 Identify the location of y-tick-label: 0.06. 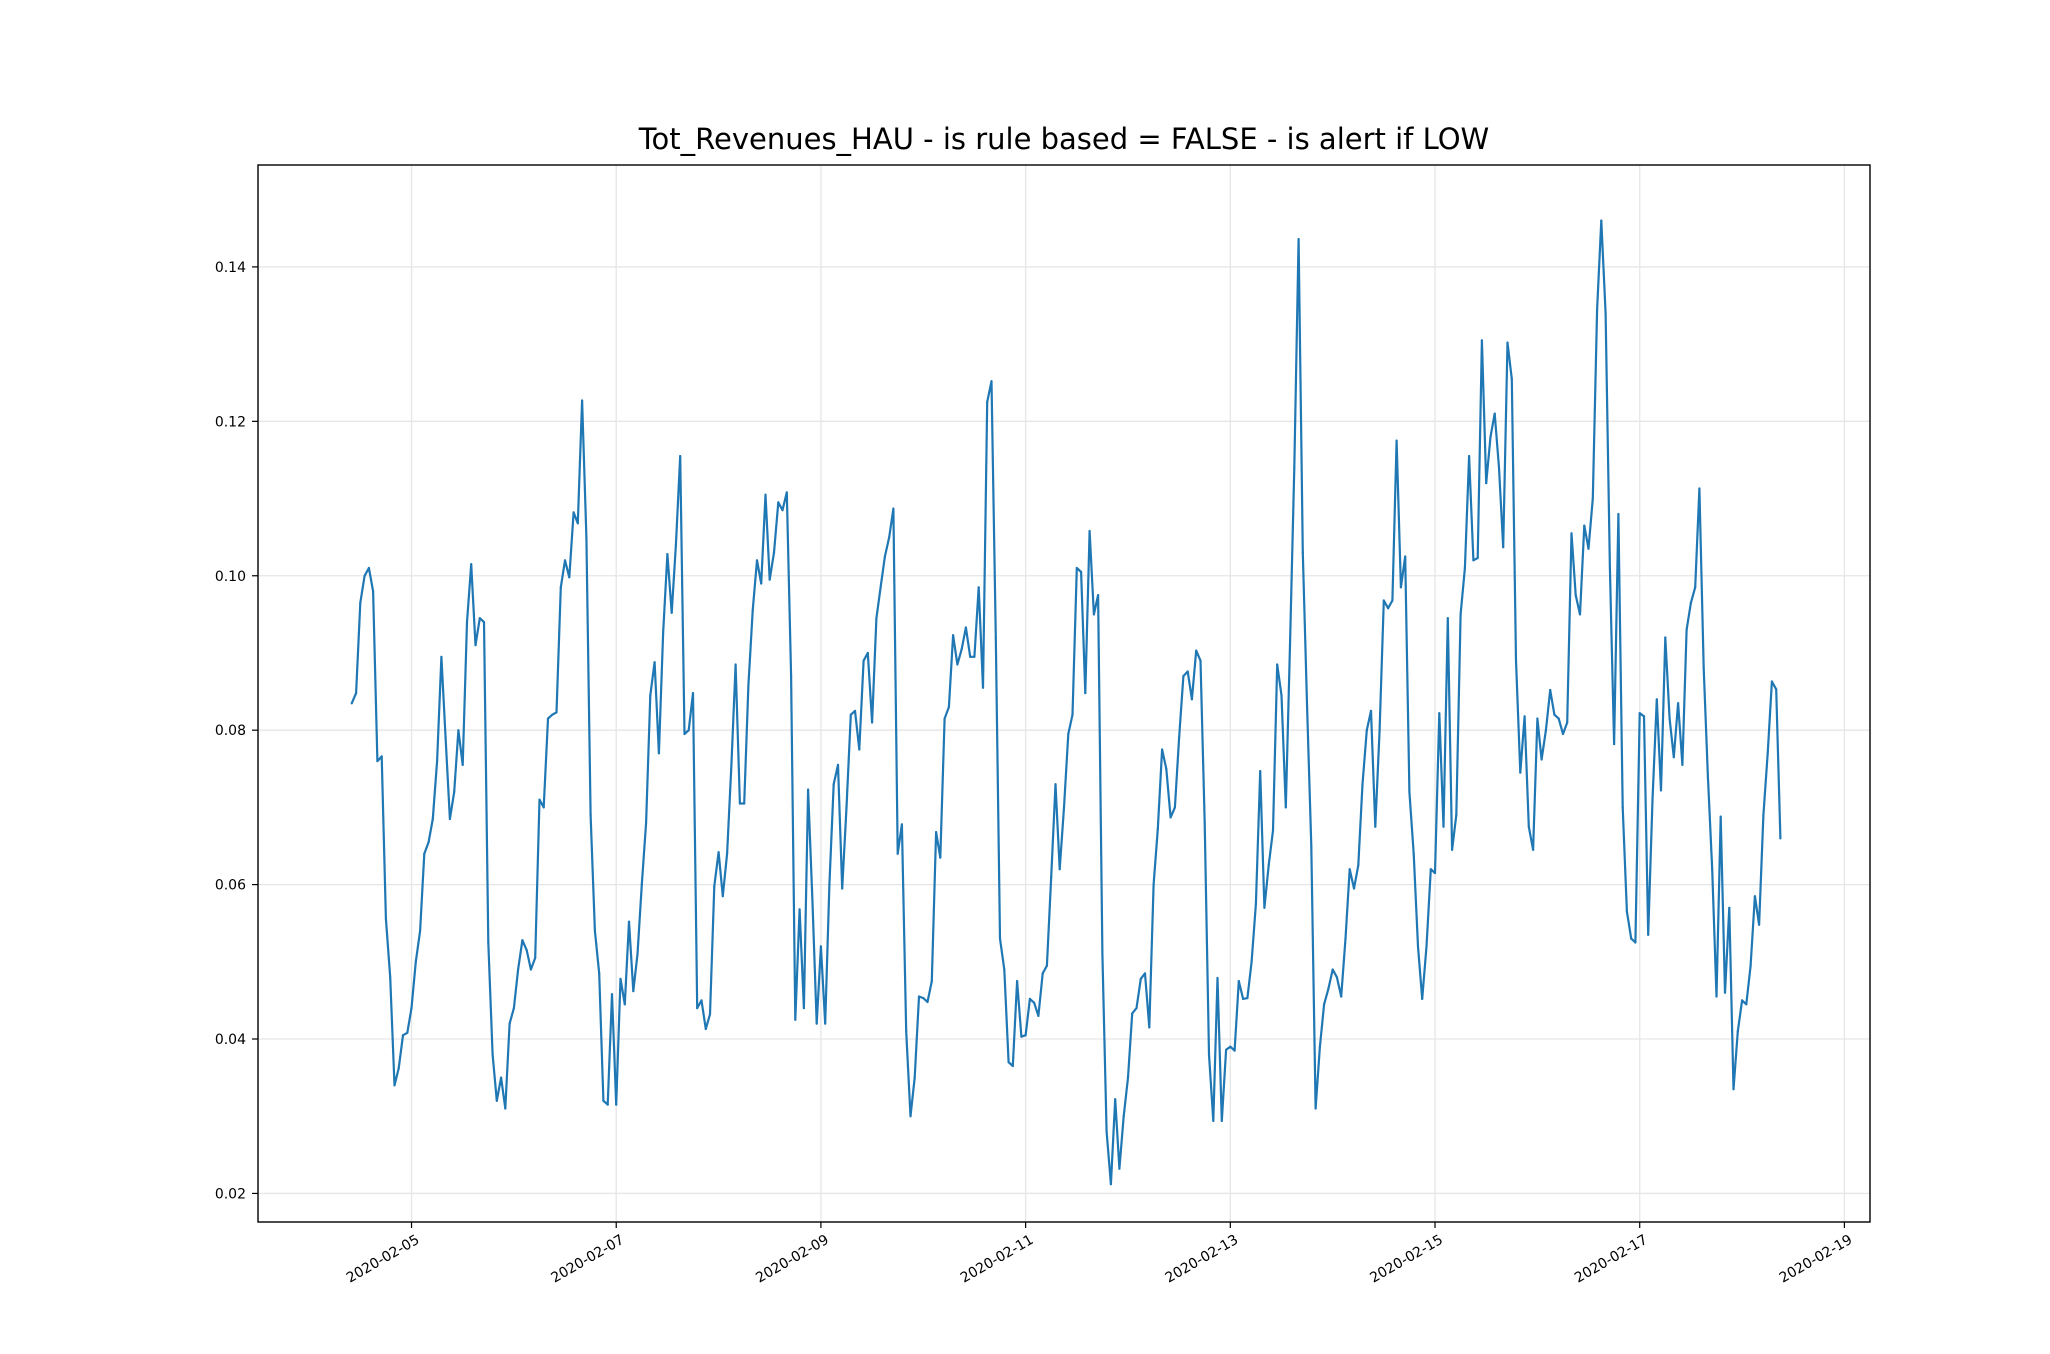
(230, 886).